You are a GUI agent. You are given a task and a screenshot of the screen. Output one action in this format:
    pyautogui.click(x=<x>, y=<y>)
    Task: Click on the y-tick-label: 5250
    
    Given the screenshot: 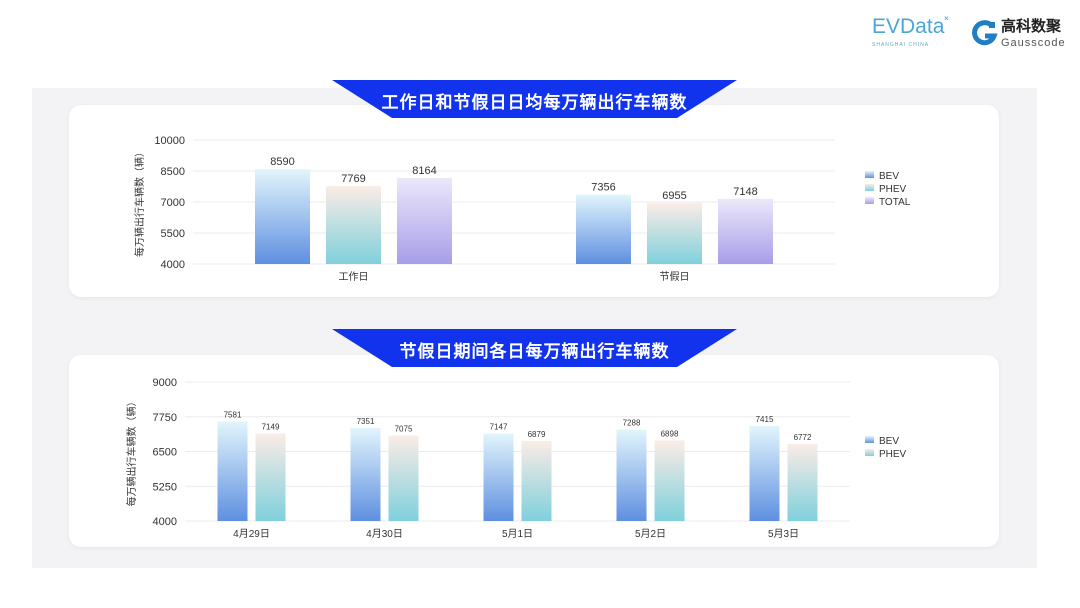 What is the action you would take?
    pyautogui.click(x=165, y=487)
    